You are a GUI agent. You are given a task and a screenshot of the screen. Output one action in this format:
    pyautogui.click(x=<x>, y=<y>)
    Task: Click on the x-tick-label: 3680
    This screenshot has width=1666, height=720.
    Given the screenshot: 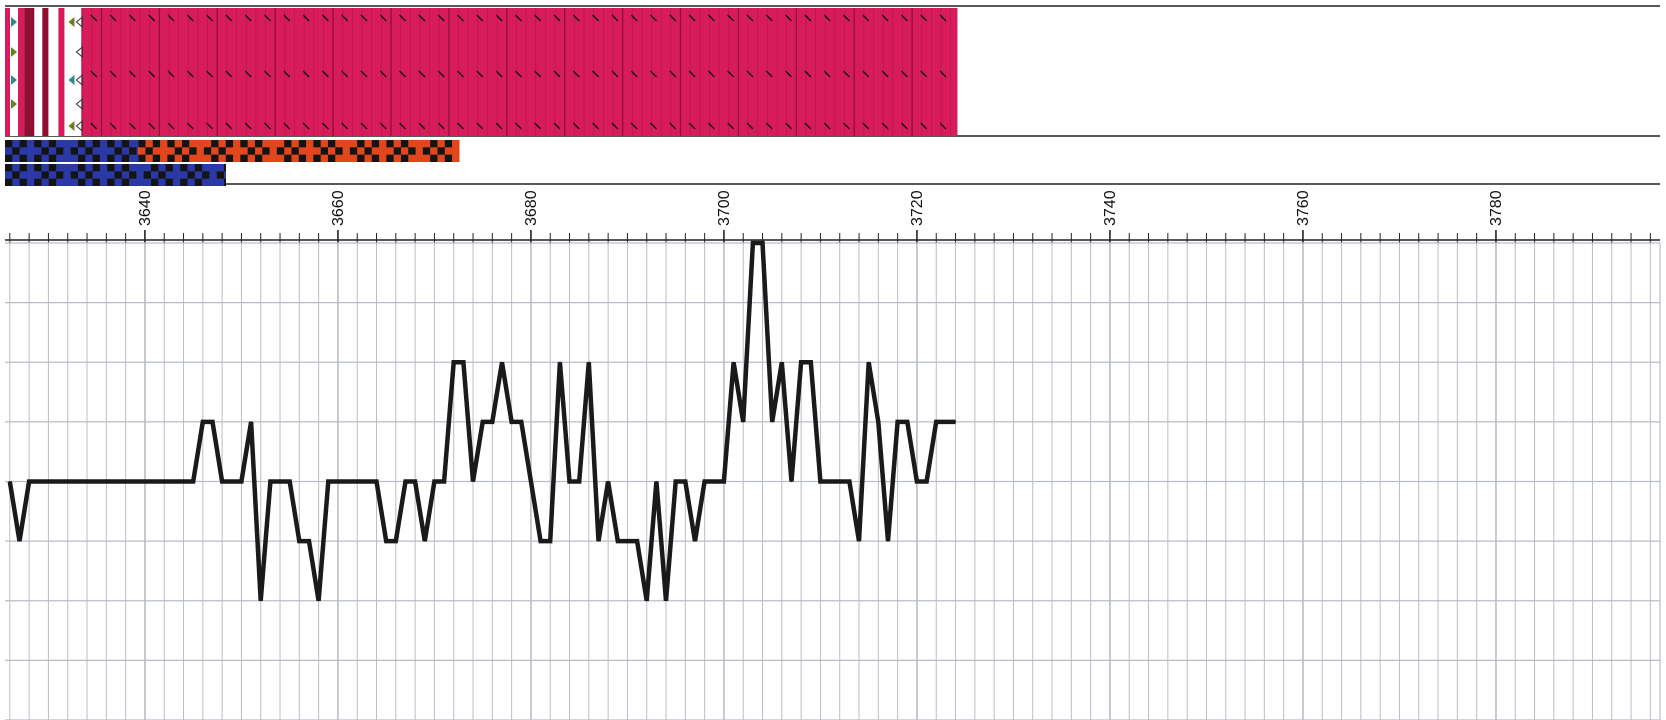 What is the action you would take?
    pyautogui.click(x=531, y=208)
    